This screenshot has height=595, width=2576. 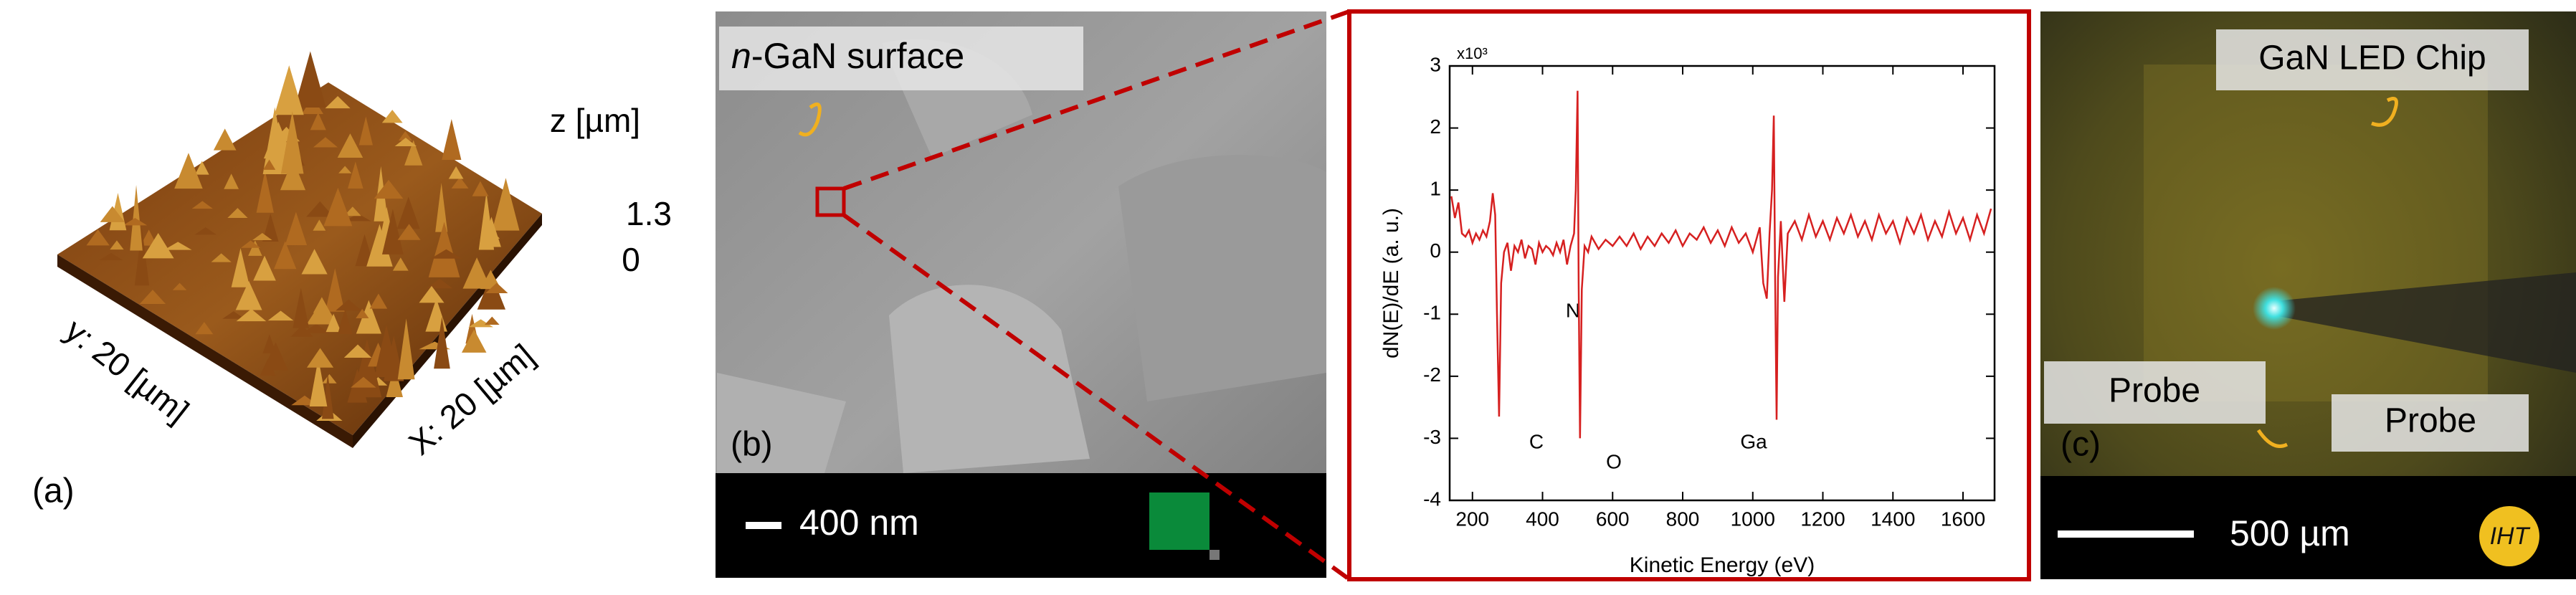 I want to click on y-tick-label: 3, so click(x=1435, y=64).